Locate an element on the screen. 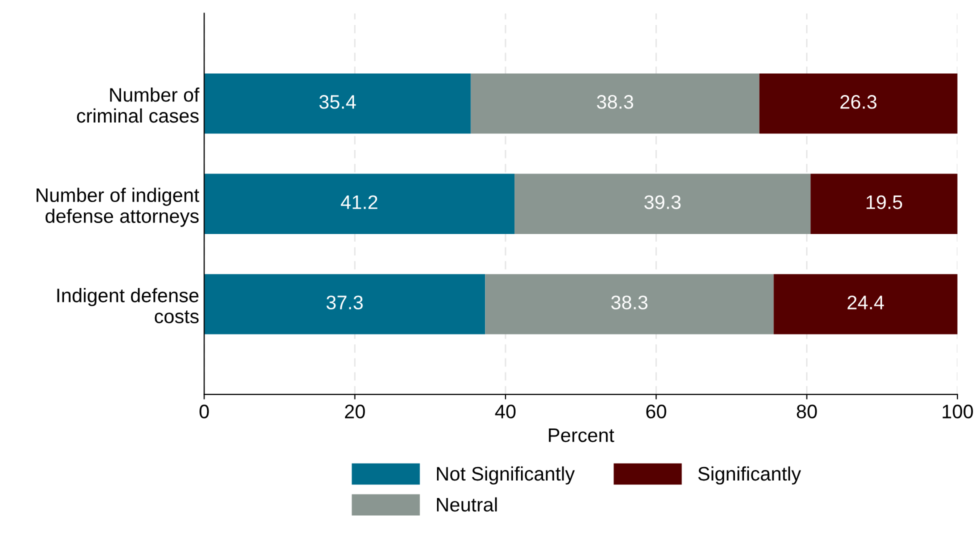 The image size is (977, 533). y-tick-label: Number of criminal cases is located at coordinates (138, 105).